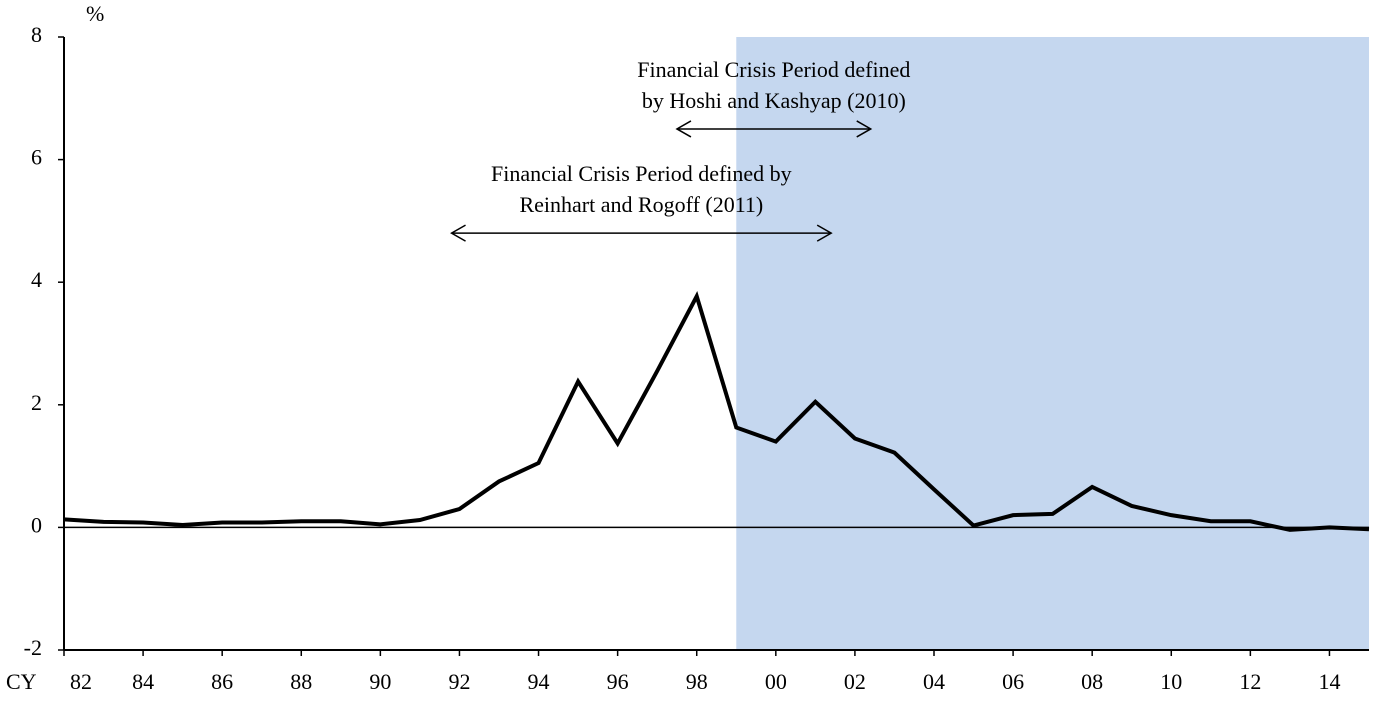 The height and width of the screenshot is (701, 1373). Describe the element at coordinates (1013, 681) in the screenshot. I see `x-tick-label: 06` at that location.